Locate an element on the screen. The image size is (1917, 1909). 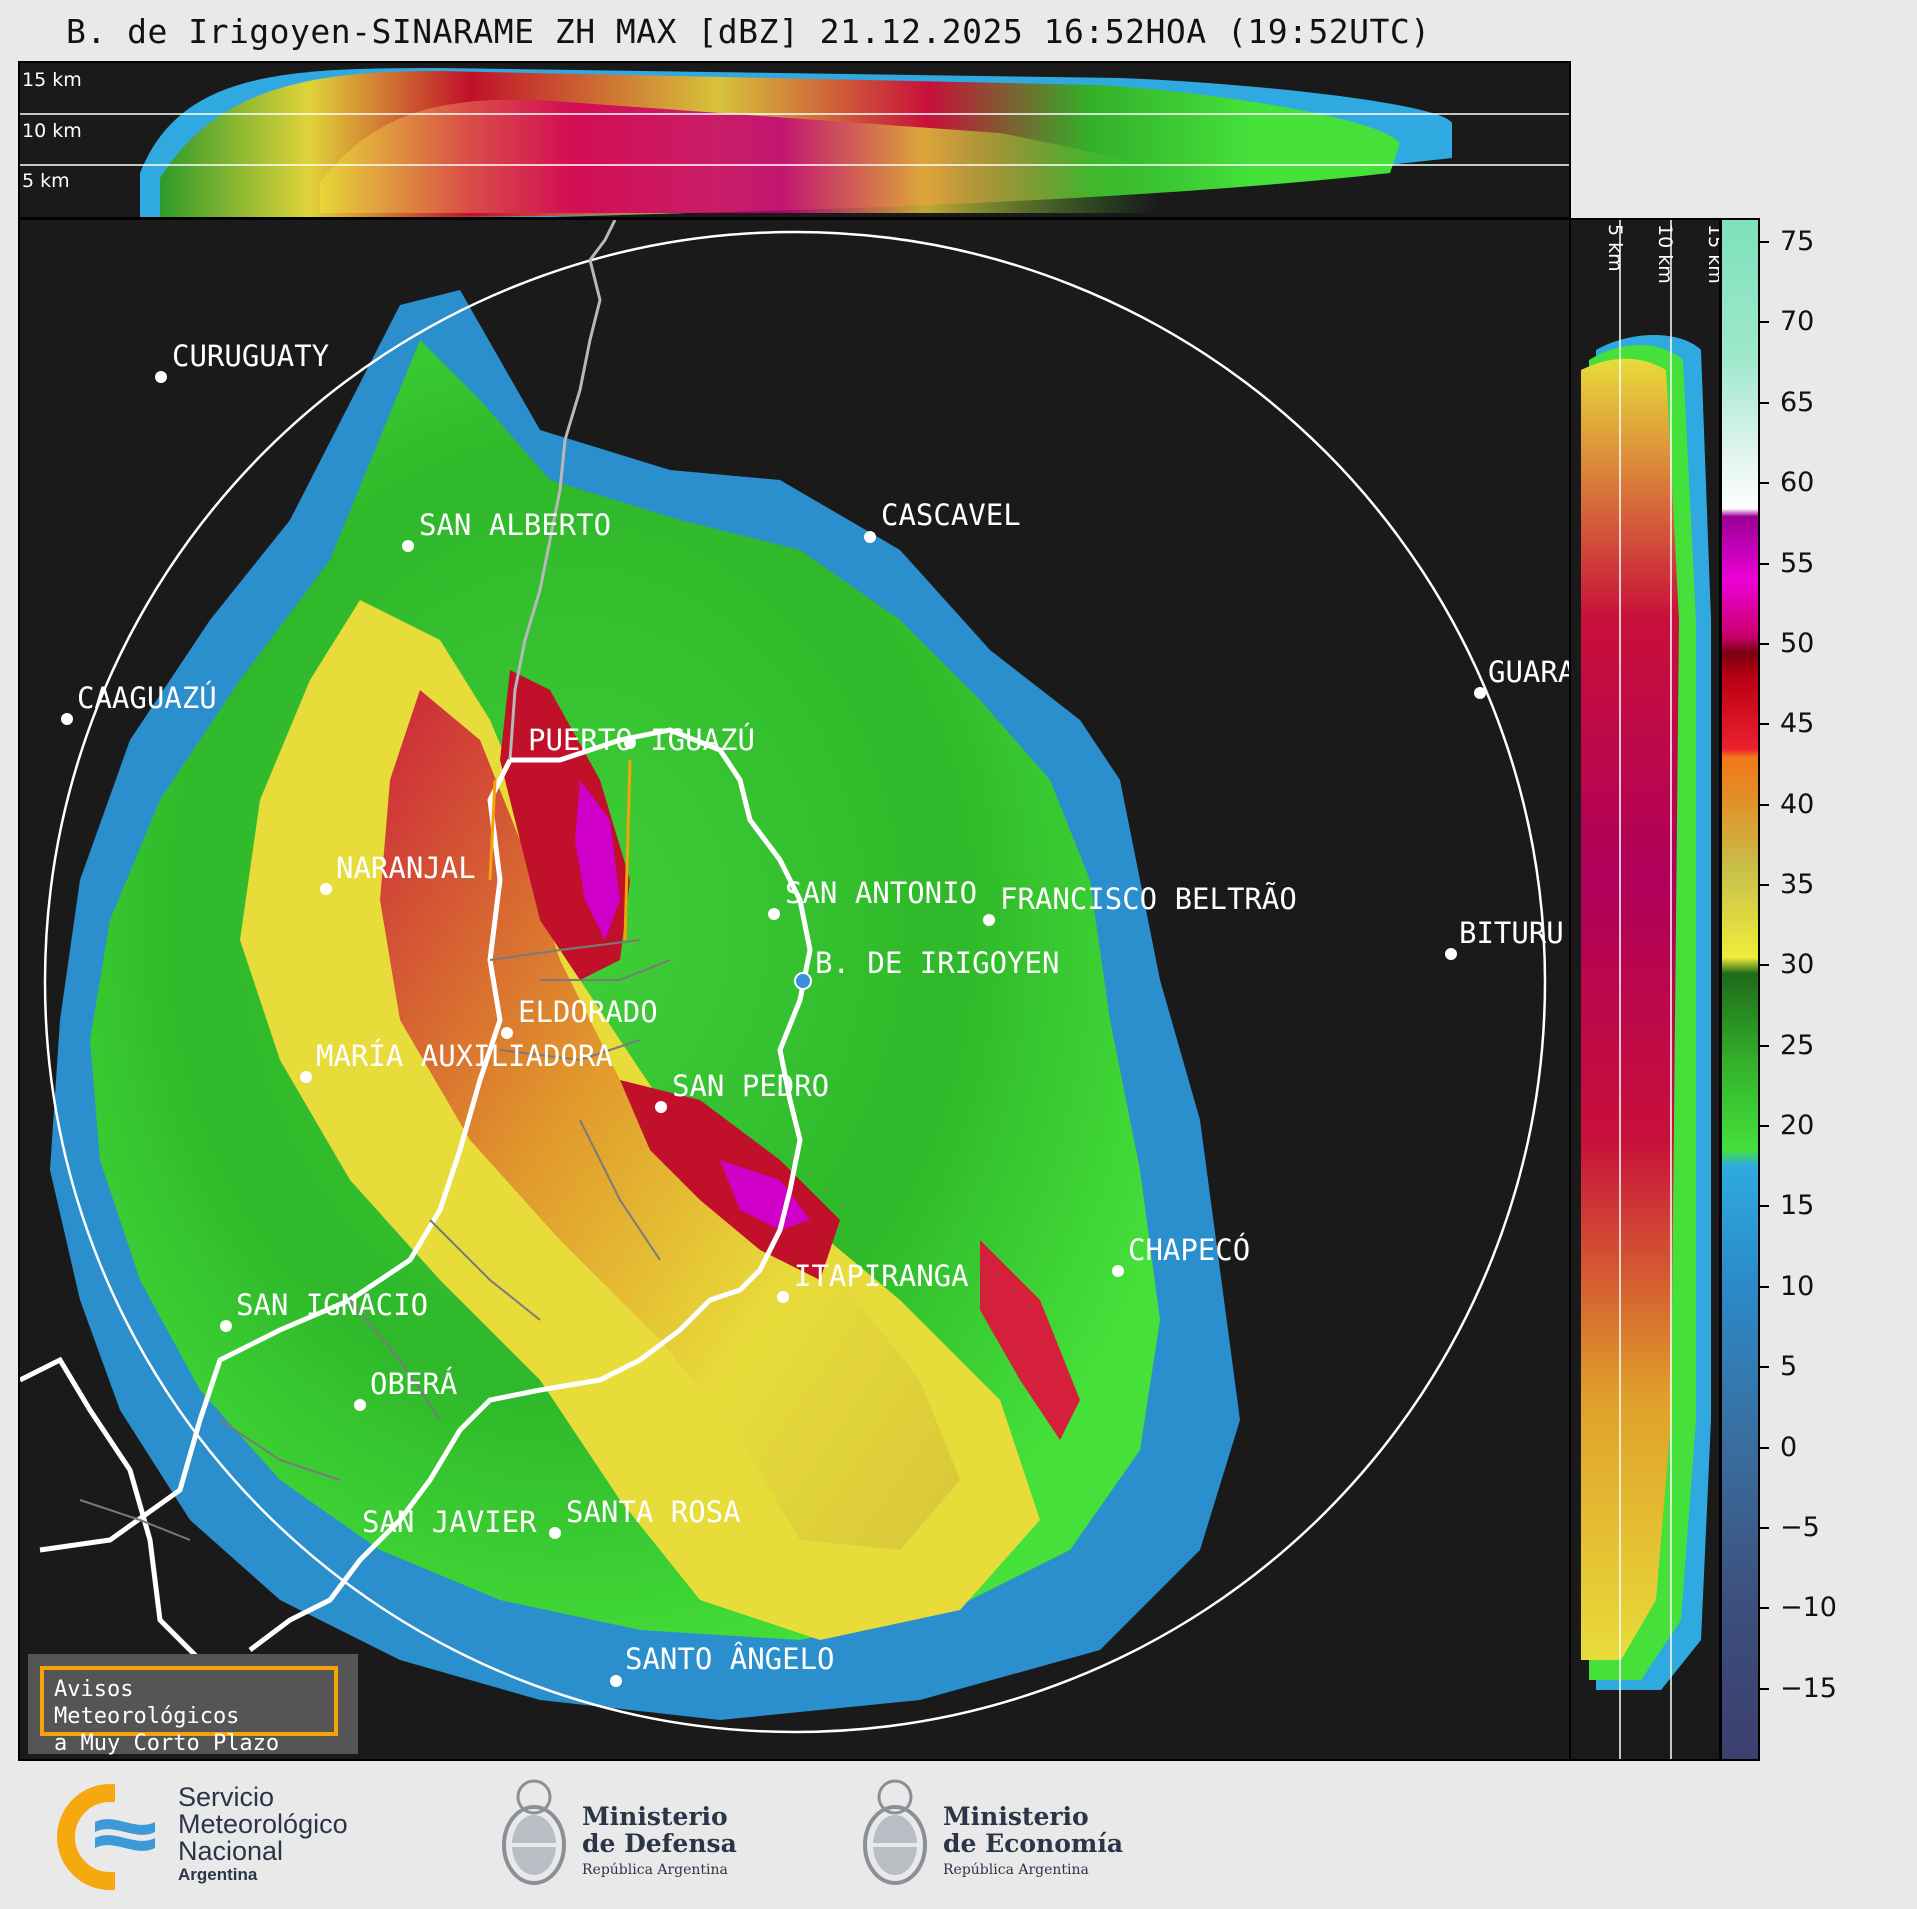
city-san-antonio: SAN ANTONIO is located at coordinates (872, 898).